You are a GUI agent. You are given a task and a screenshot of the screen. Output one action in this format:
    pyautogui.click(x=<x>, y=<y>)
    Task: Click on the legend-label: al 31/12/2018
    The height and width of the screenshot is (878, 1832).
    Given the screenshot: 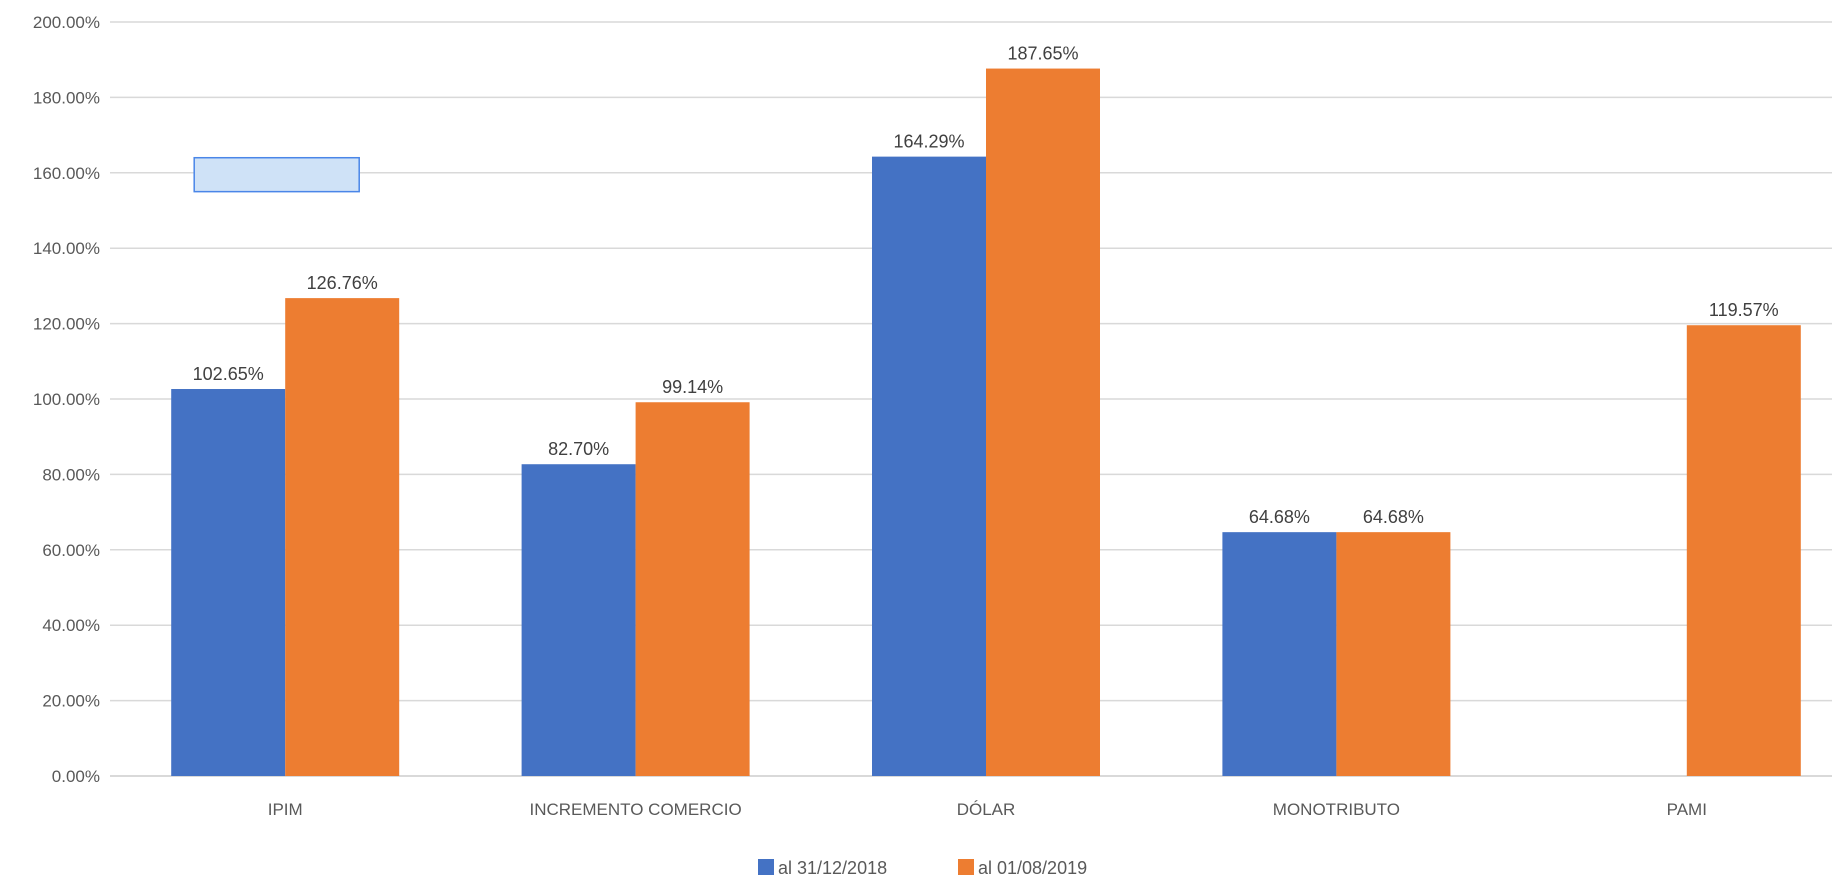 What is the action you would take?
    pyautogui.click(x=832, y=868)
    